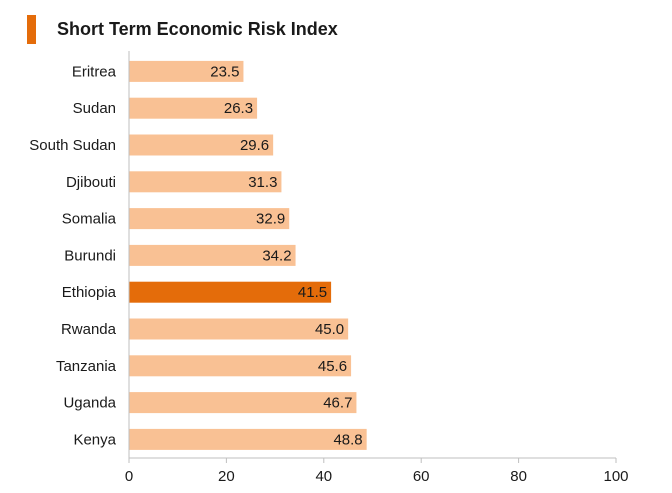 Image resolution: width=672 pixels, height=493 pixels. What do you see at coordinates (31, 29) in the screenshot?
I see `title-accent-bar` at bounding box center [31, 29].